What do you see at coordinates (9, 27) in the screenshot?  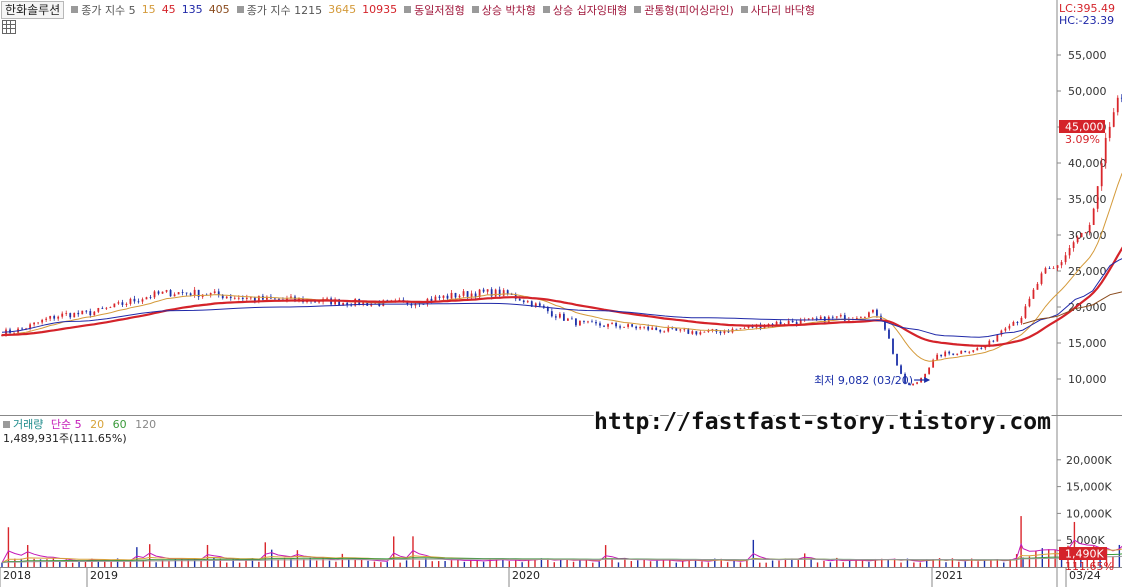 I see `grid-icon` at bounding box center [9, 27].